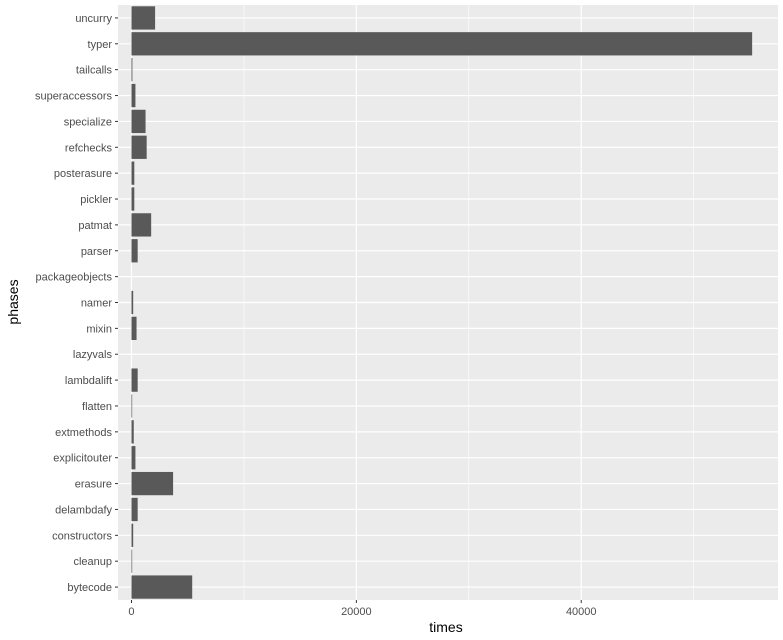 The height and width of the screenshot is (640, 783). I want to click on bar-pickler, so click(133, 199).